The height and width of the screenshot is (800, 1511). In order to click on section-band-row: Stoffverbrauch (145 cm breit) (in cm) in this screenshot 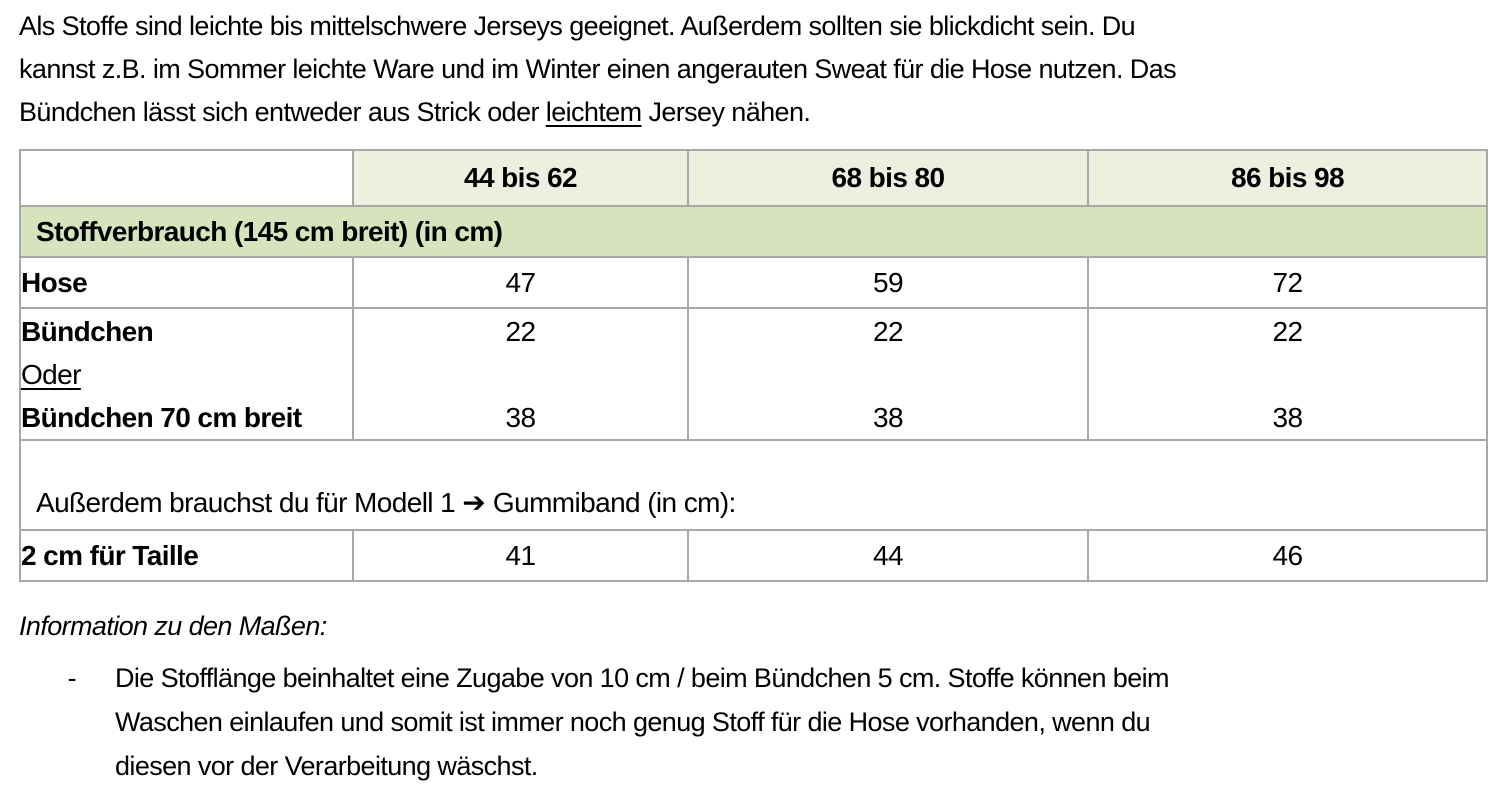, I will do `click(753, 231)`.